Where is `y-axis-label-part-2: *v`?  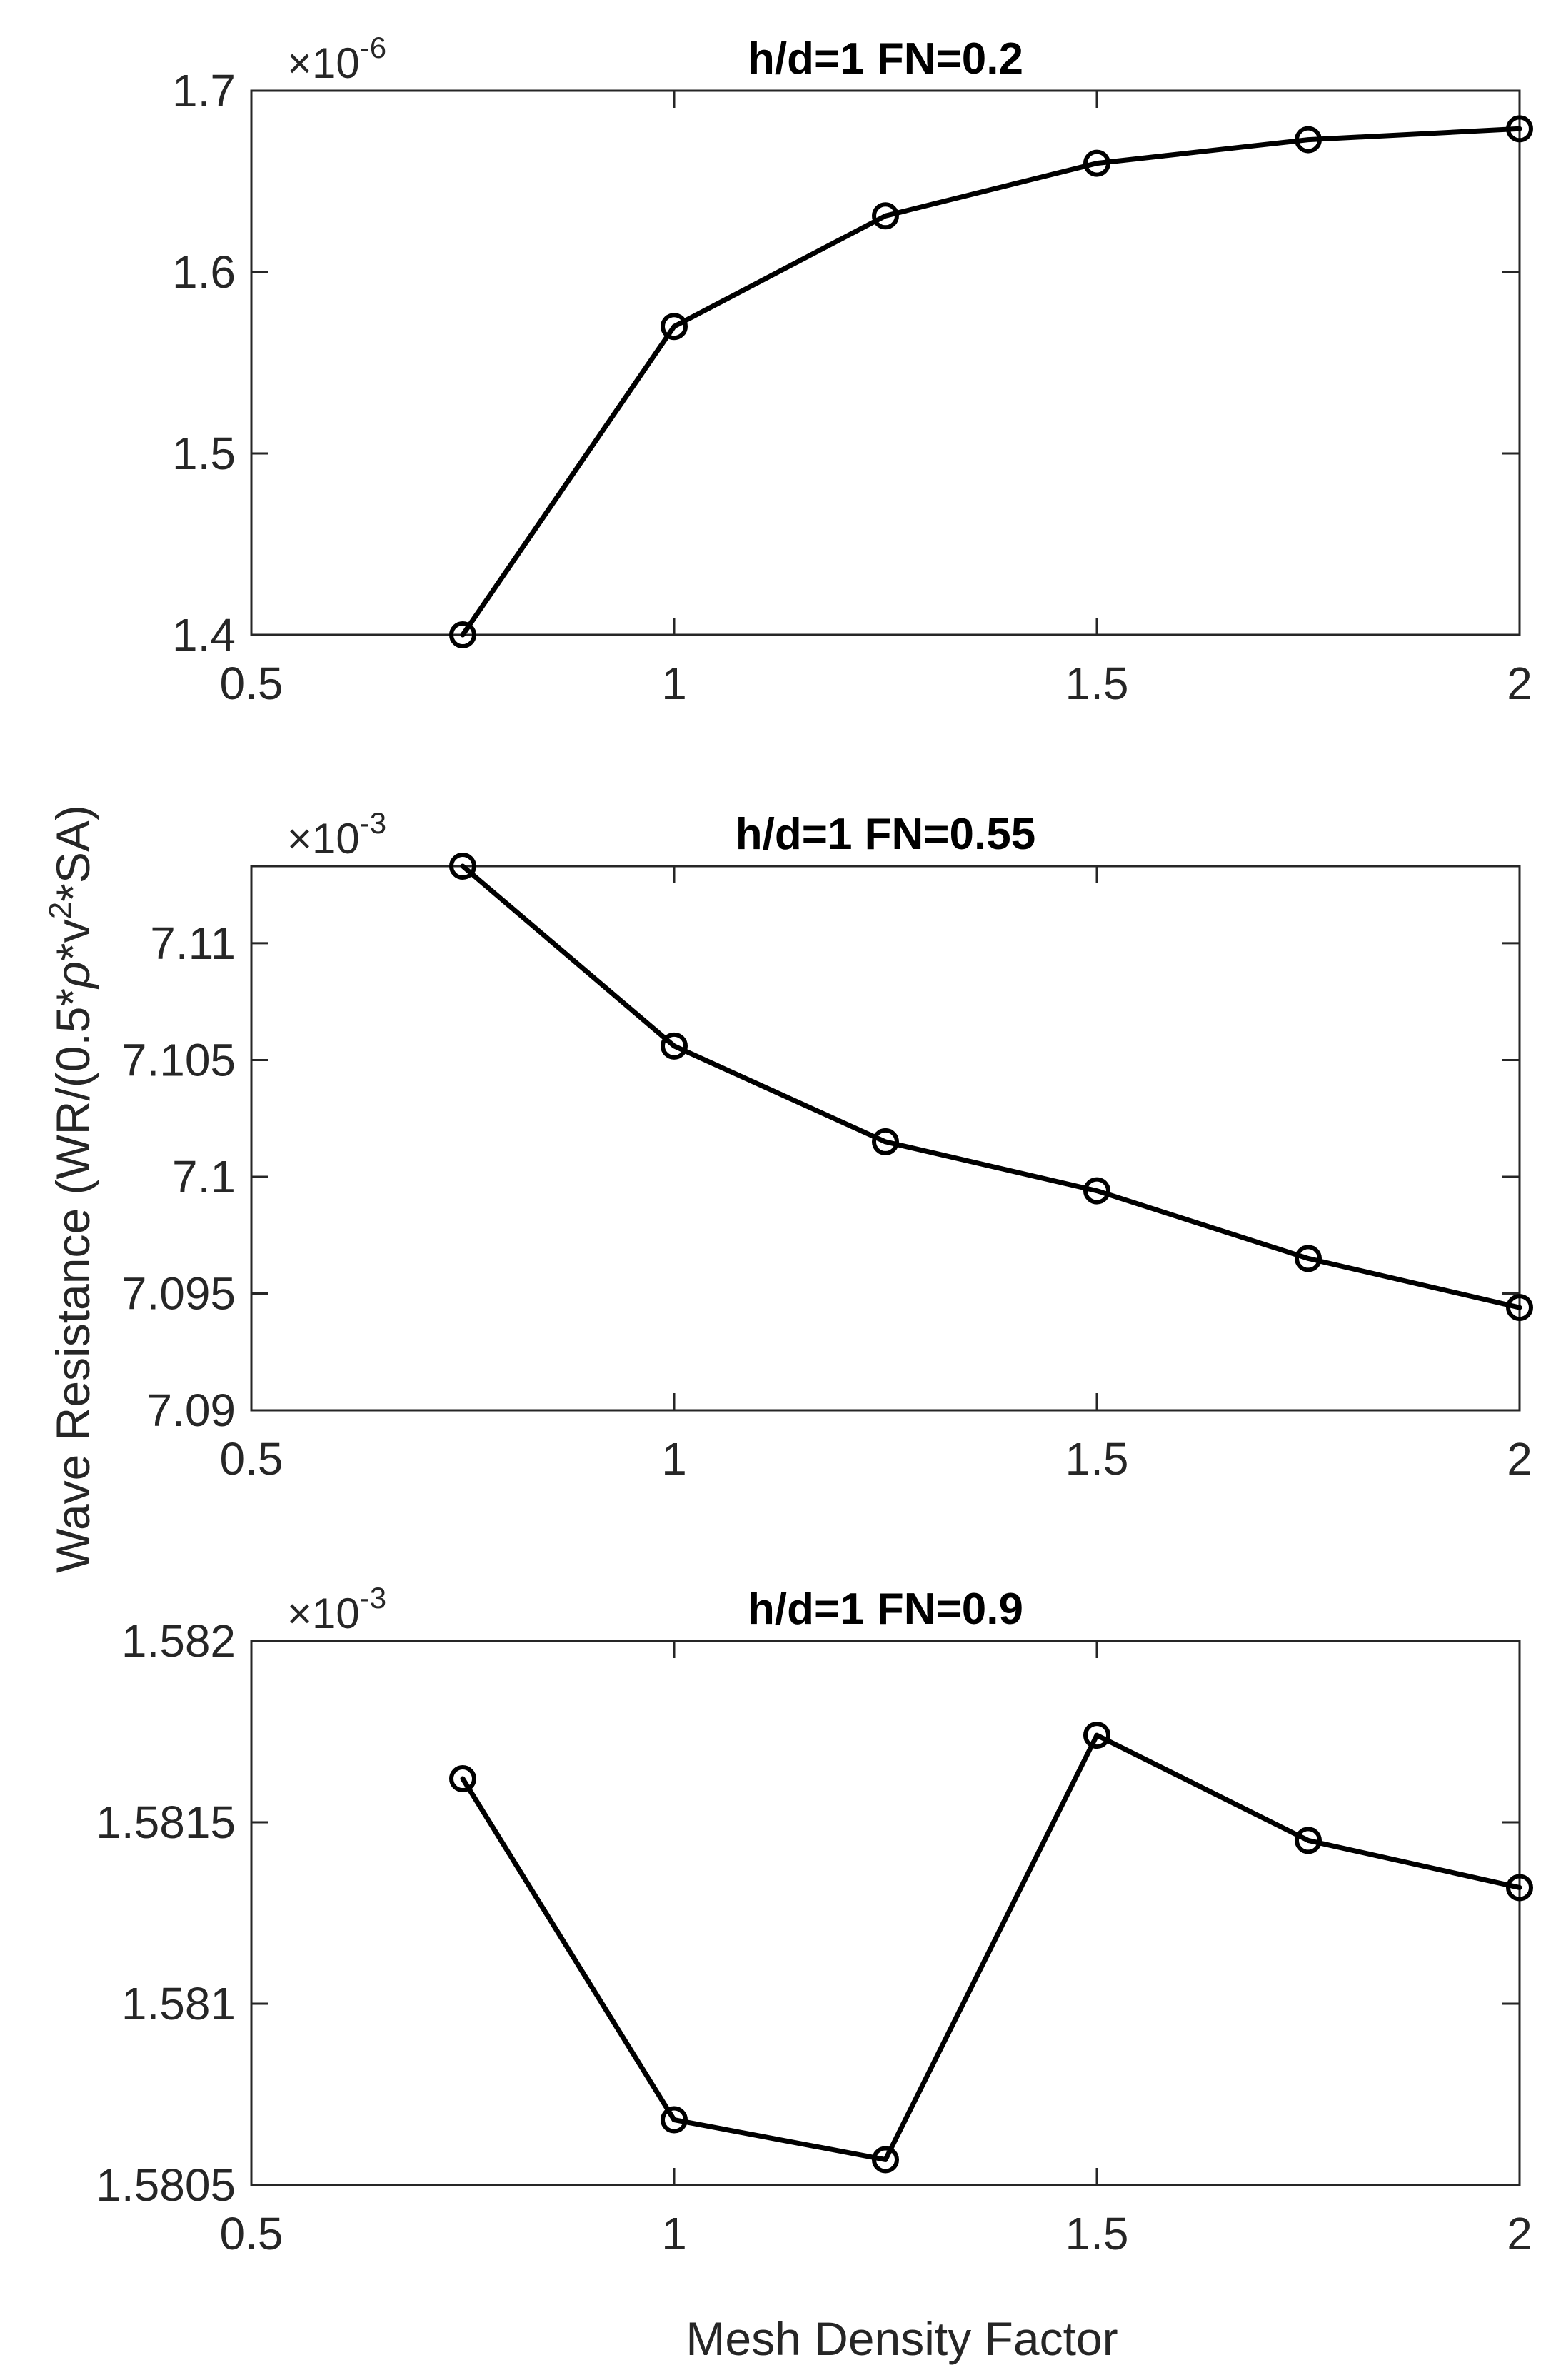 y-axis-label-part-2: *v is located at coordinates (73, 940).